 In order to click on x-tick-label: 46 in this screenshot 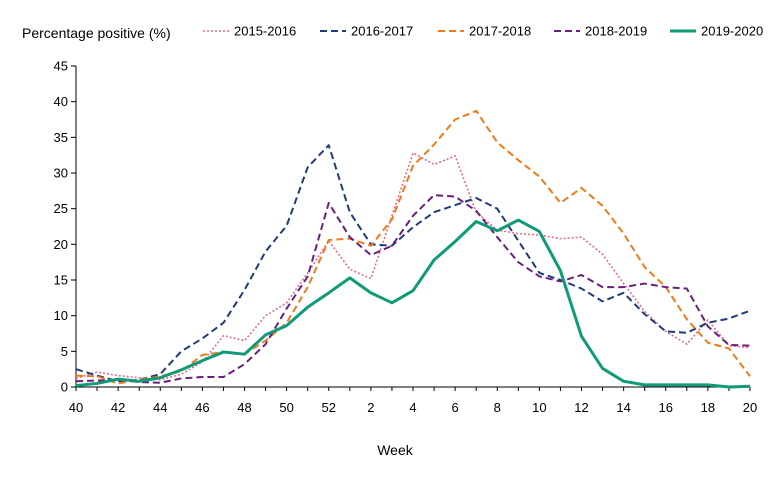, I will do `click(202, 407)`.